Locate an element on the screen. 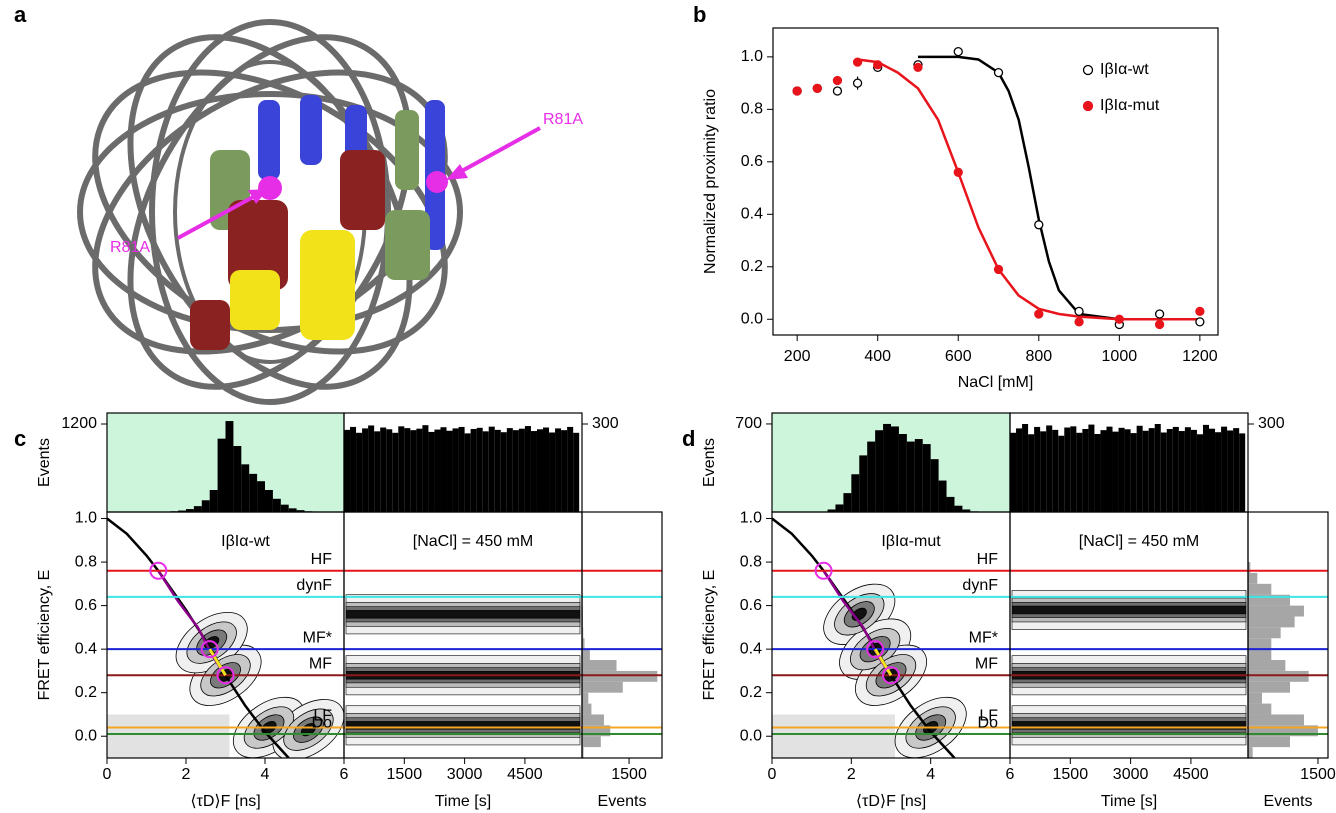 The height and width of the screenshot is (813, 1336). arrows is located at coordinates (359, 183).